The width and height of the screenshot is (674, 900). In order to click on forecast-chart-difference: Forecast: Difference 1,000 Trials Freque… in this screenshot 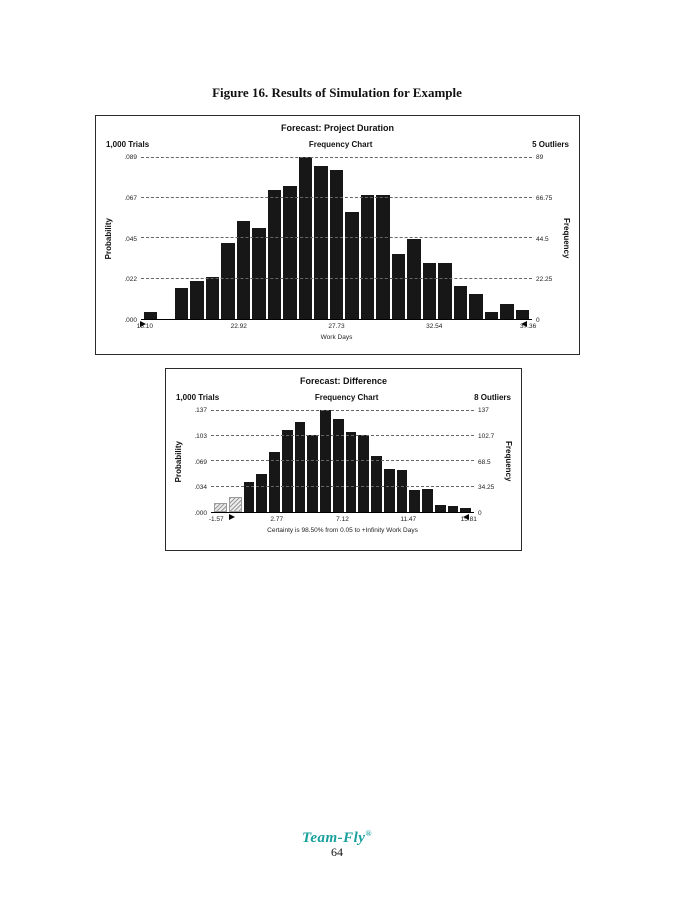, I will do `click(343, 459)`.